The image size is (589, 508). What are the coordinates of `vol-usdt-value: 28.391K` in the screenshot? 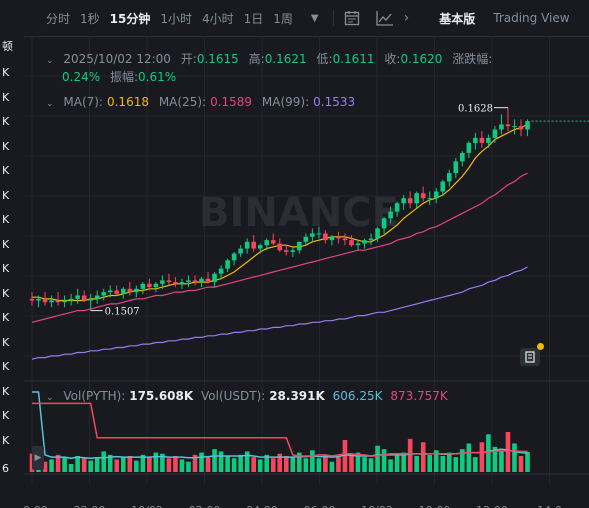 It's located at (297, 396).